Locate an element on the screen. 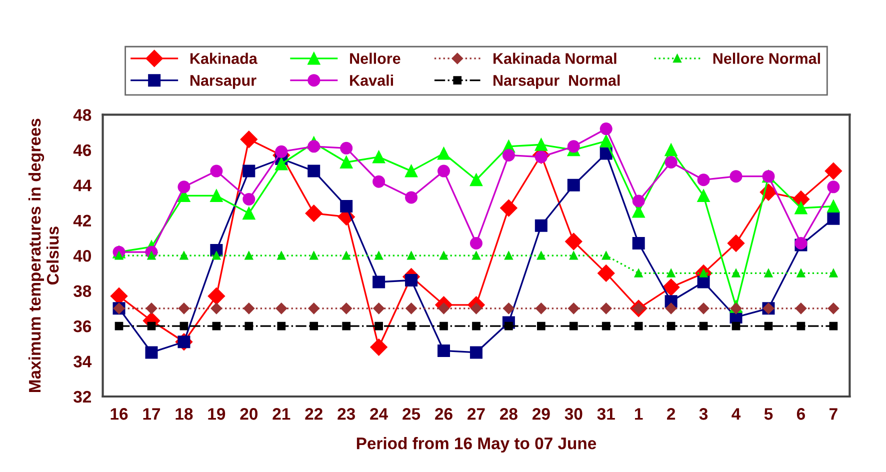  x-tick-label: 28 is located at coordinates (509, 414).